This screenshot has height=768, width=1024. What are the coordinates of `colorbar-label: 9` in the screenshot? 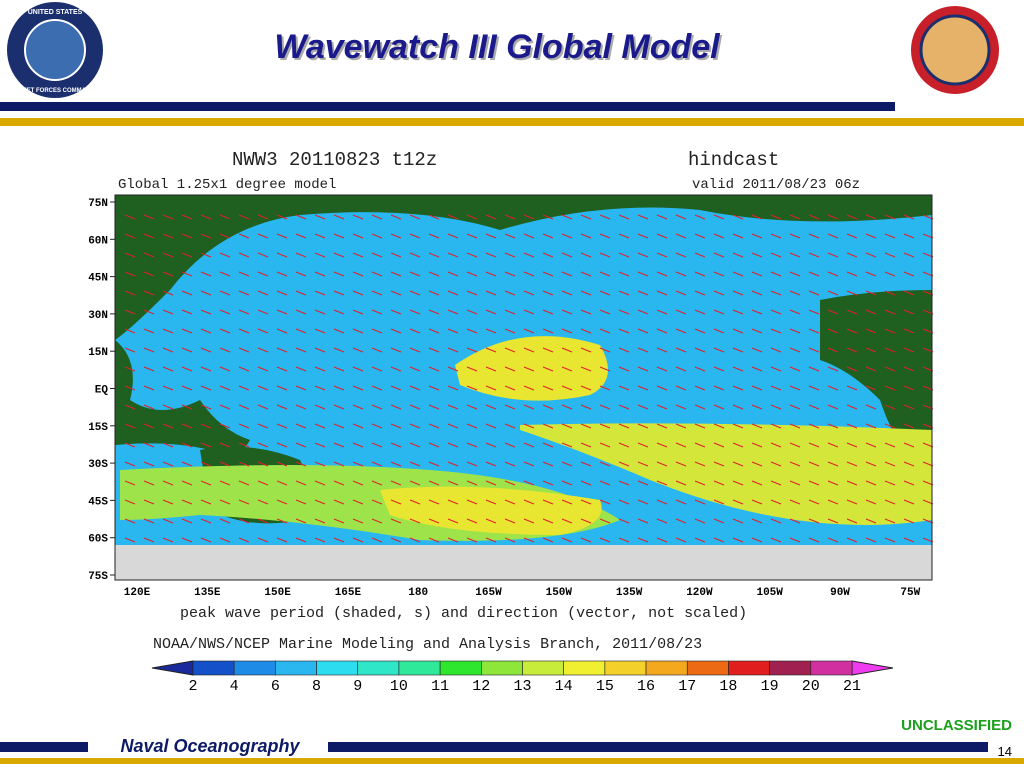 It's located at (357, 686).